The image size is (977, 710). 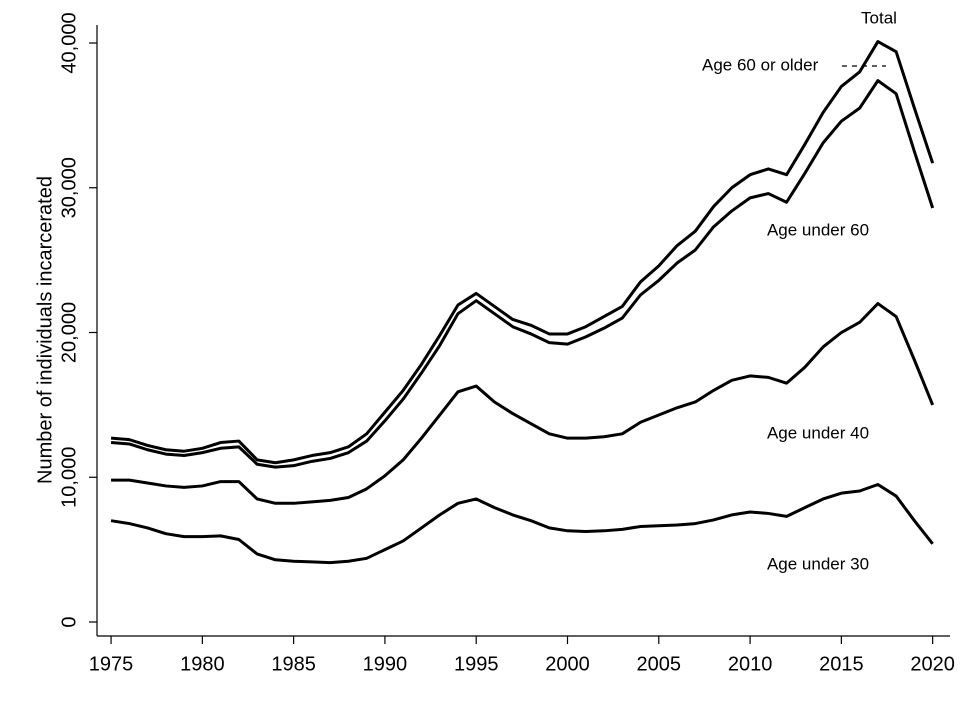 I want to click on series-label: Age under 60, so click(x=818, y=229).